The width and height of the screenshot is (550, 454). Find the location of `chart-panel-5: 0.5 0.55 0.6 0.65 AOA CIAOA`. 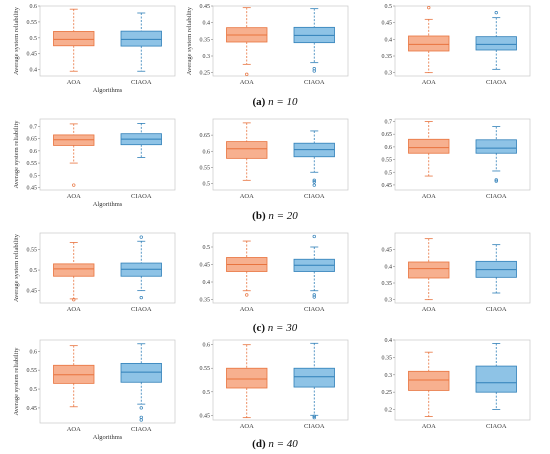

chart-panel-5: 0.5 0.55 0.6 0.65 AOA CIAOA is located at coordinates (274, 159).